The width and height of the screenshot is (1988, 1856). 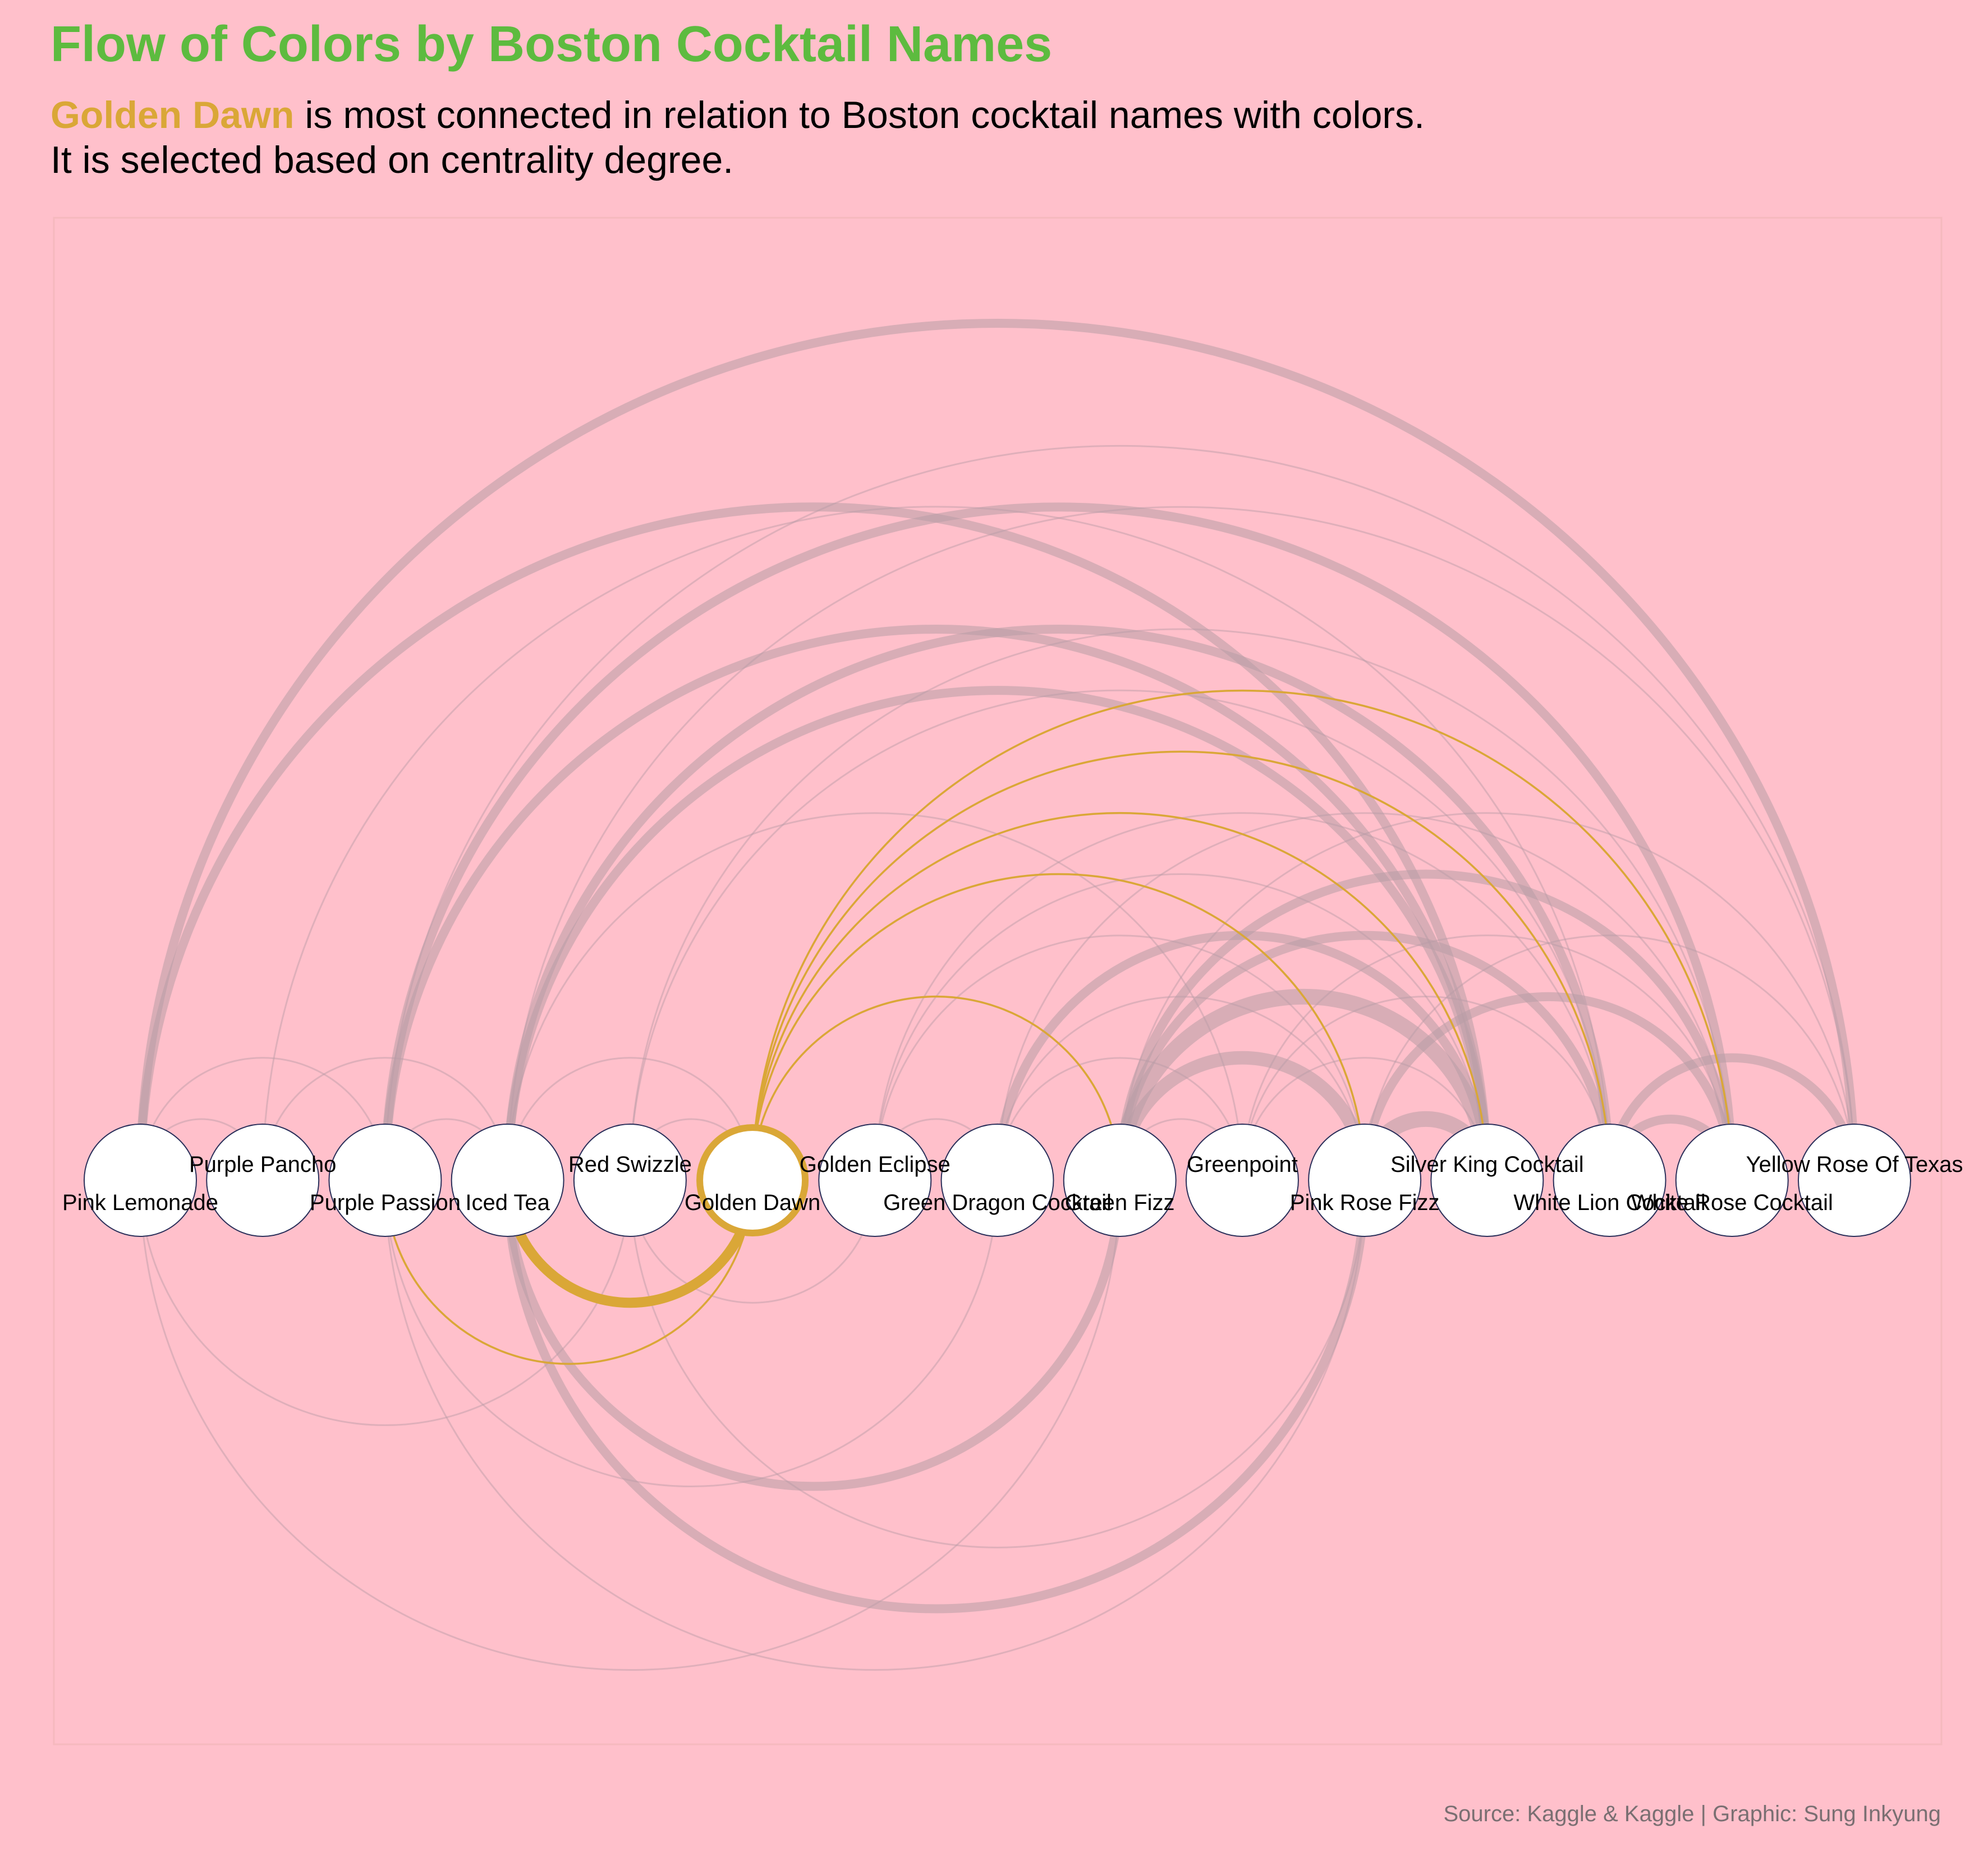 I want to click on edge-green-dragon-cocktail-white-rose-cocktail, so click(x=1365, y=996).